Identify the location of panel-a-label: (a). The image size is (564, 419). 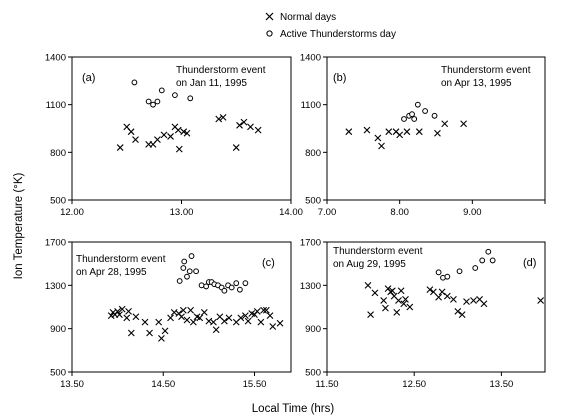
(88, 78).